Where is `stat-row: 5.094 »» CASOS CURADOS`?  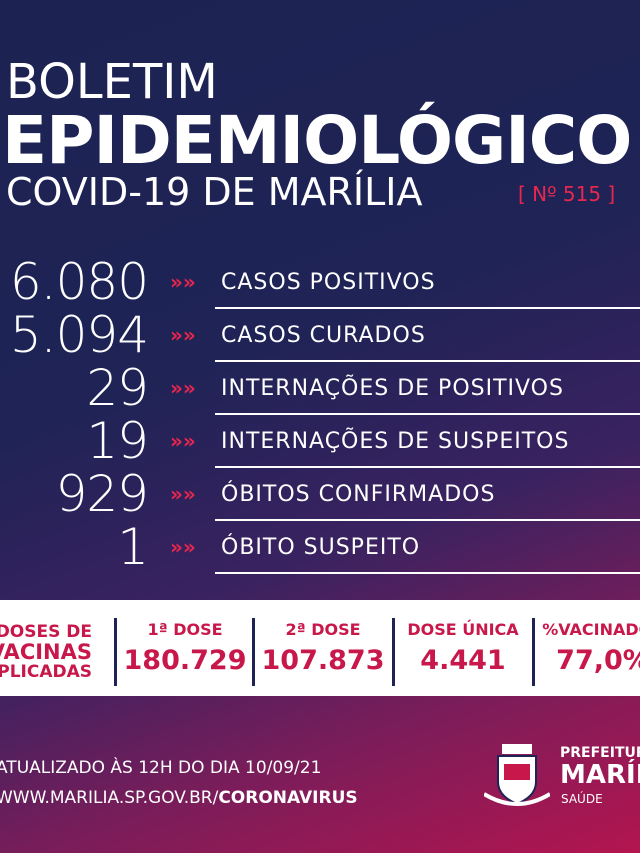 stat-row: 5.094 »» CASOS CURADOS is located at coordinates (320, 335).